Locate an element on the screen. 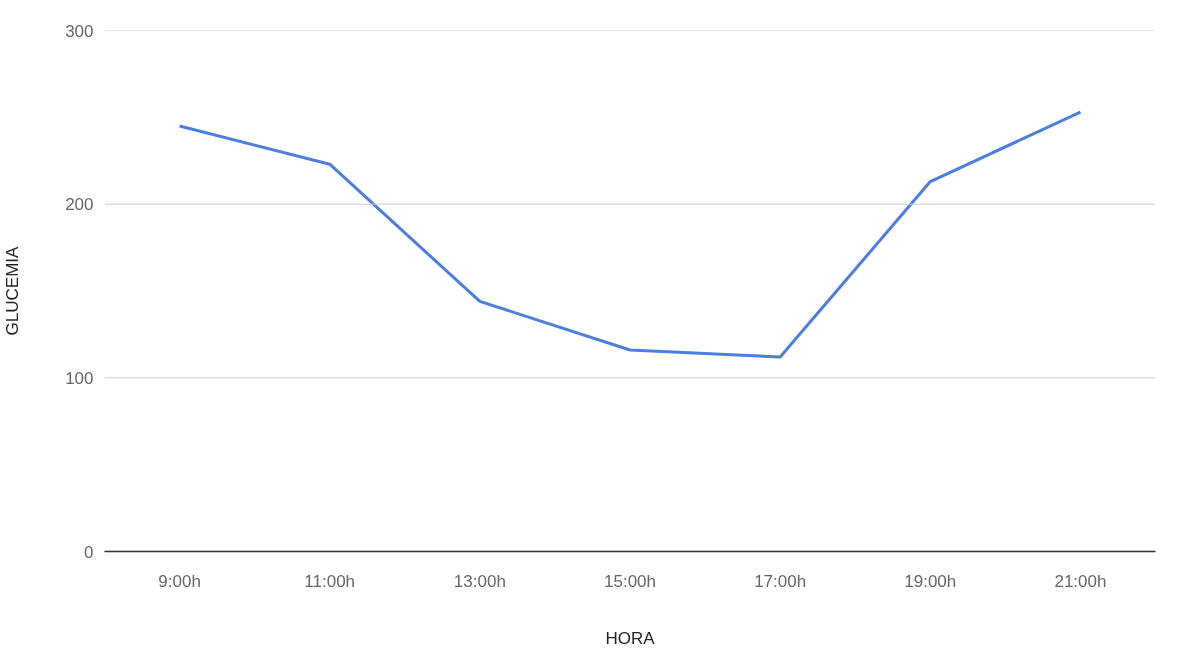 Image resolution: width=1200 pixels, height=666 pixels. y-tick-label: 200 is located at coordinates (79, 205).